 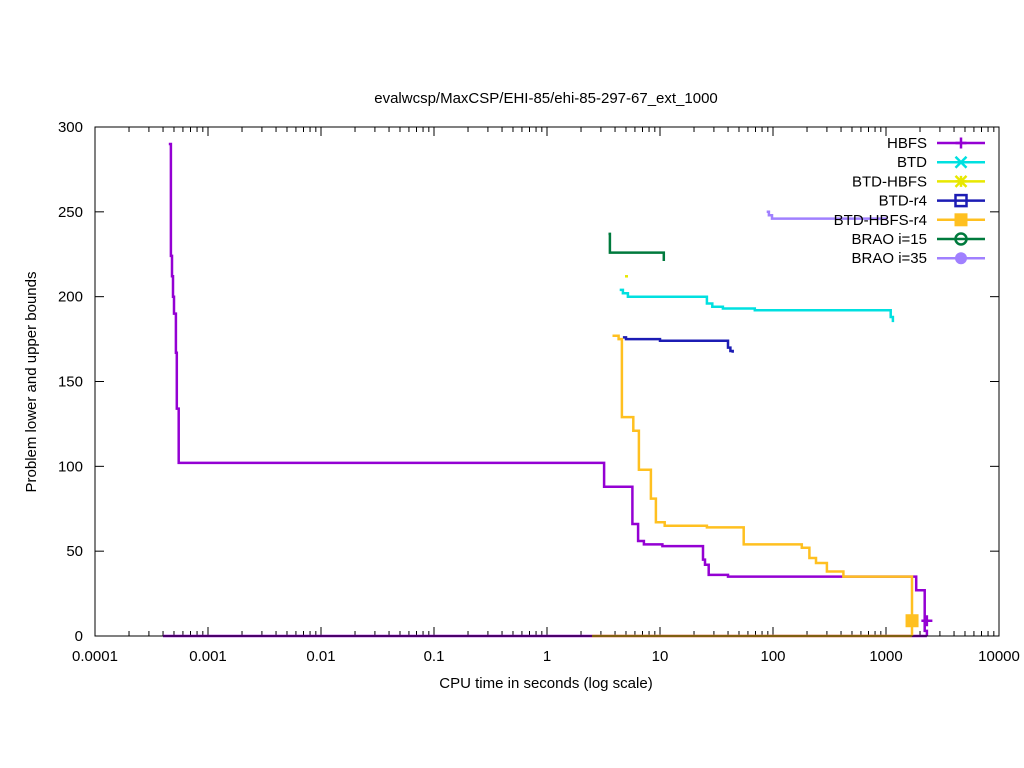 I want to click on y-tick-label: 100, so click(x=70, y=466).